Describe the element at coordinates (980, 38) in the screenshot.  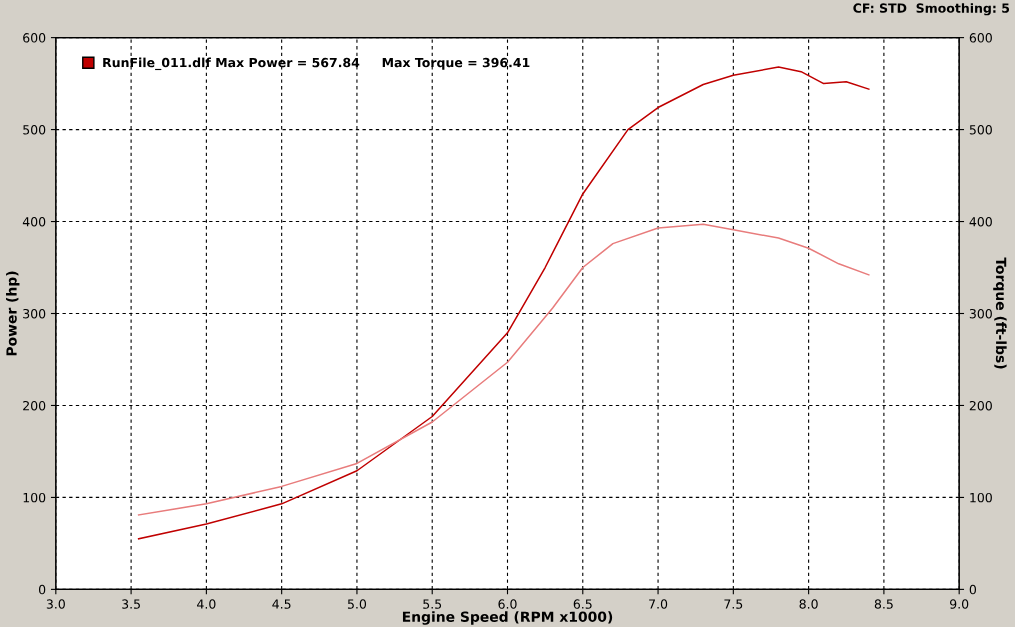
I see `y2-tick-label: 600` at that location.